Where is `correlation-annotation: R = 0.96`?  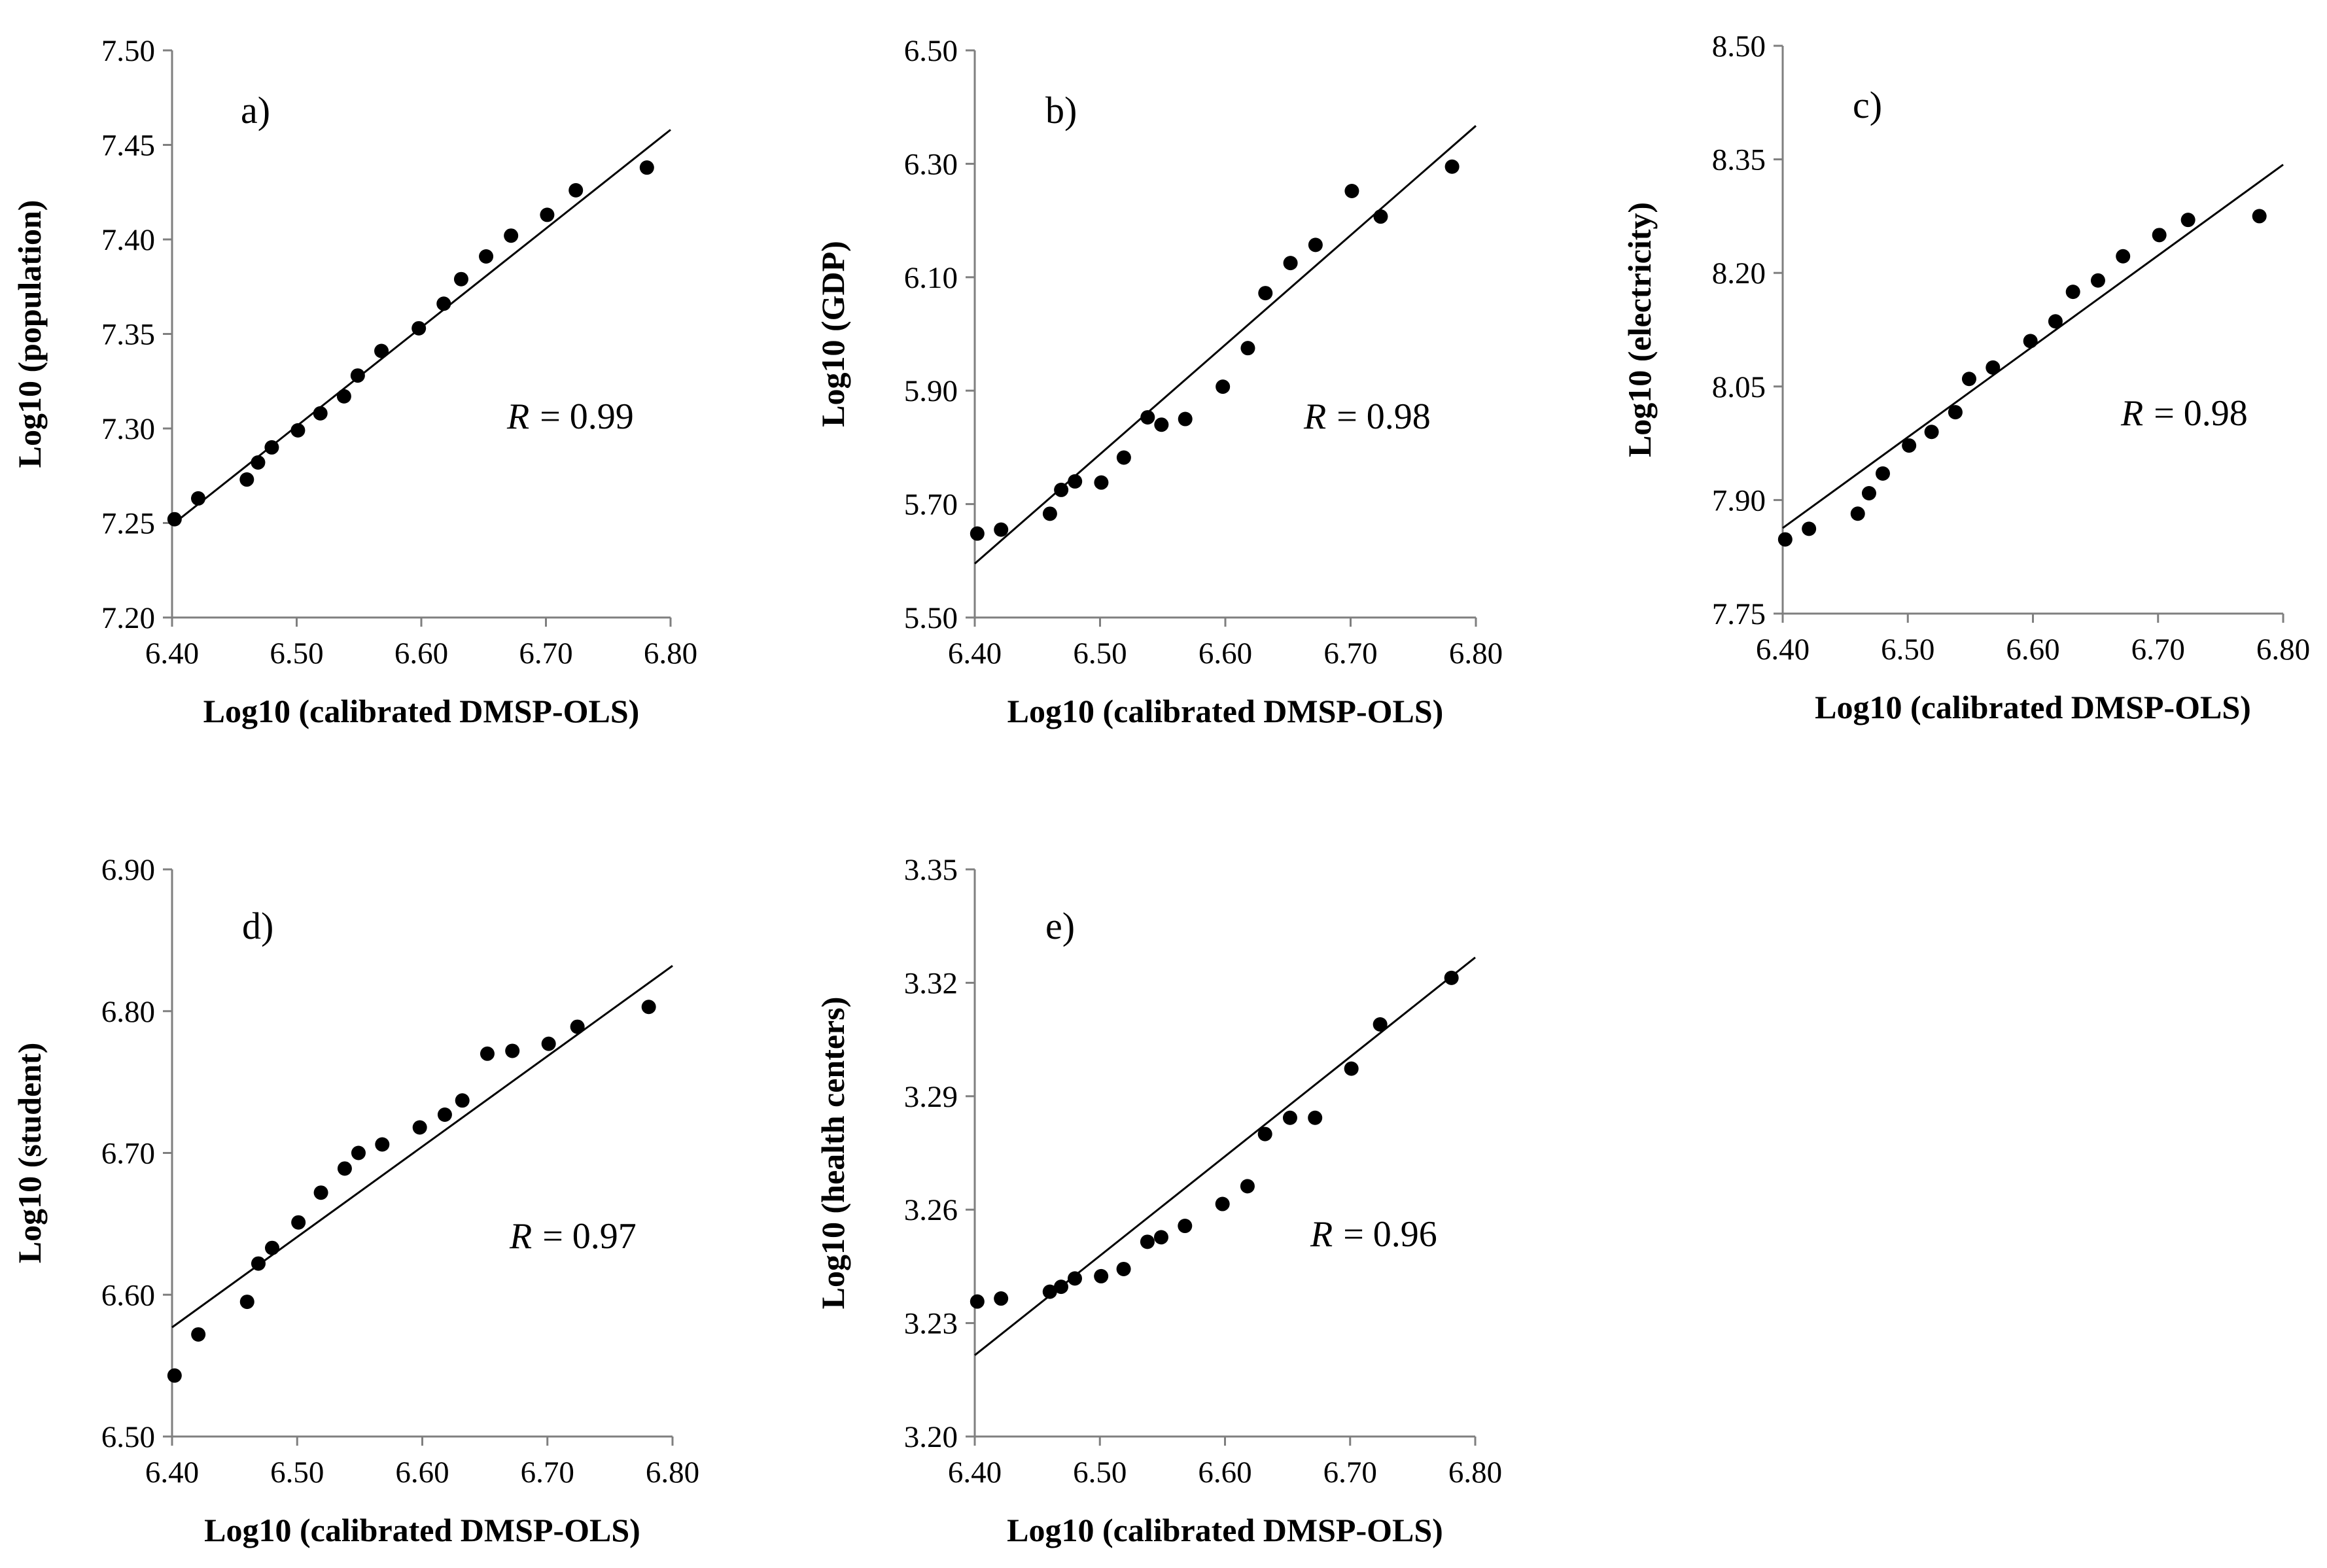
correlation-annotation: R = 0.96 is located at coordinates (1373, 1234).